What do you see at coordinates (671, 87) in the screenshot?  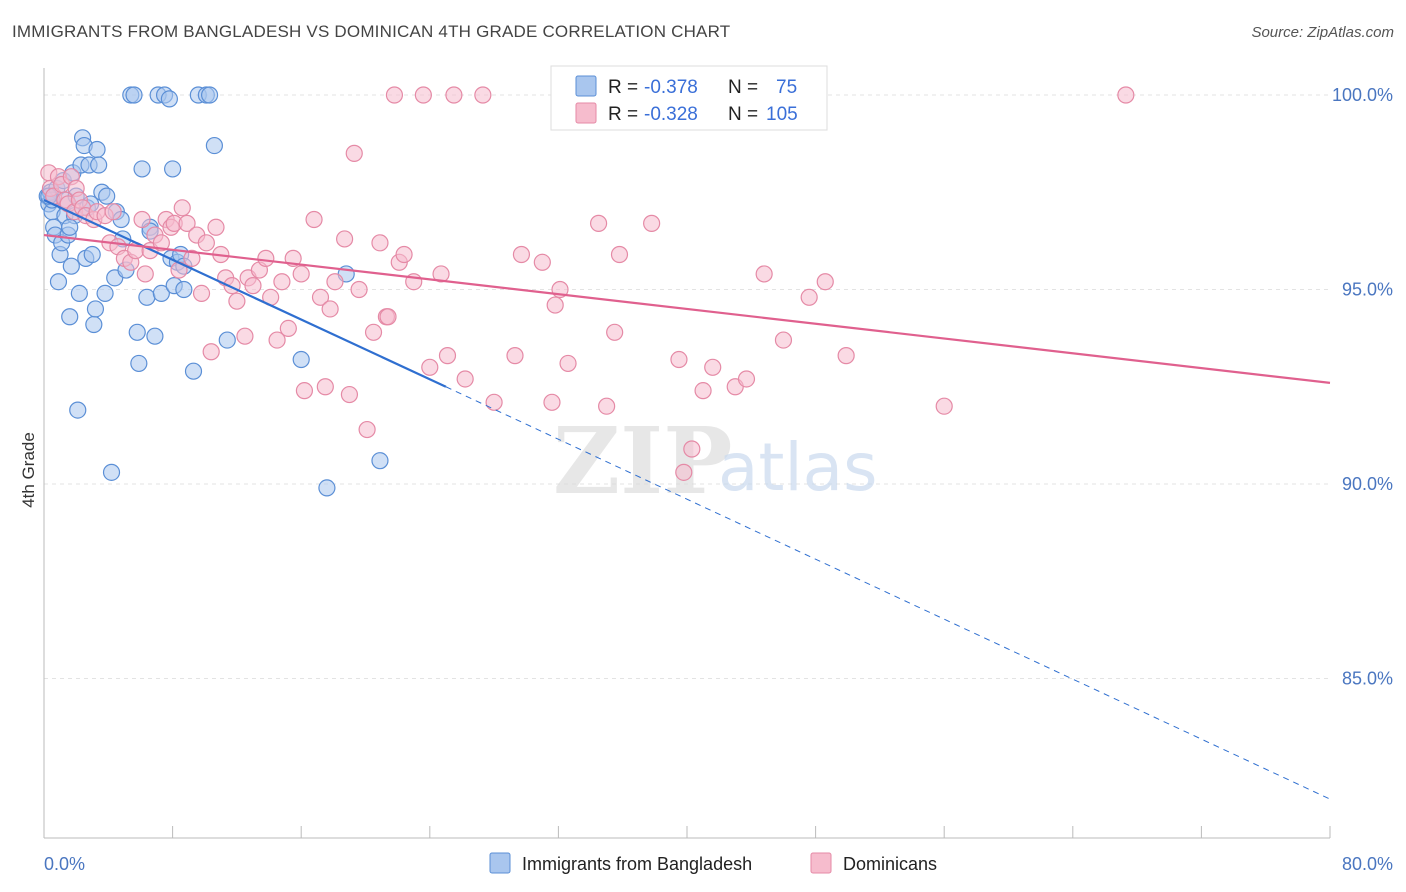 I see `legend-r-value-1: -0.378` at bounding box center [671, 87].